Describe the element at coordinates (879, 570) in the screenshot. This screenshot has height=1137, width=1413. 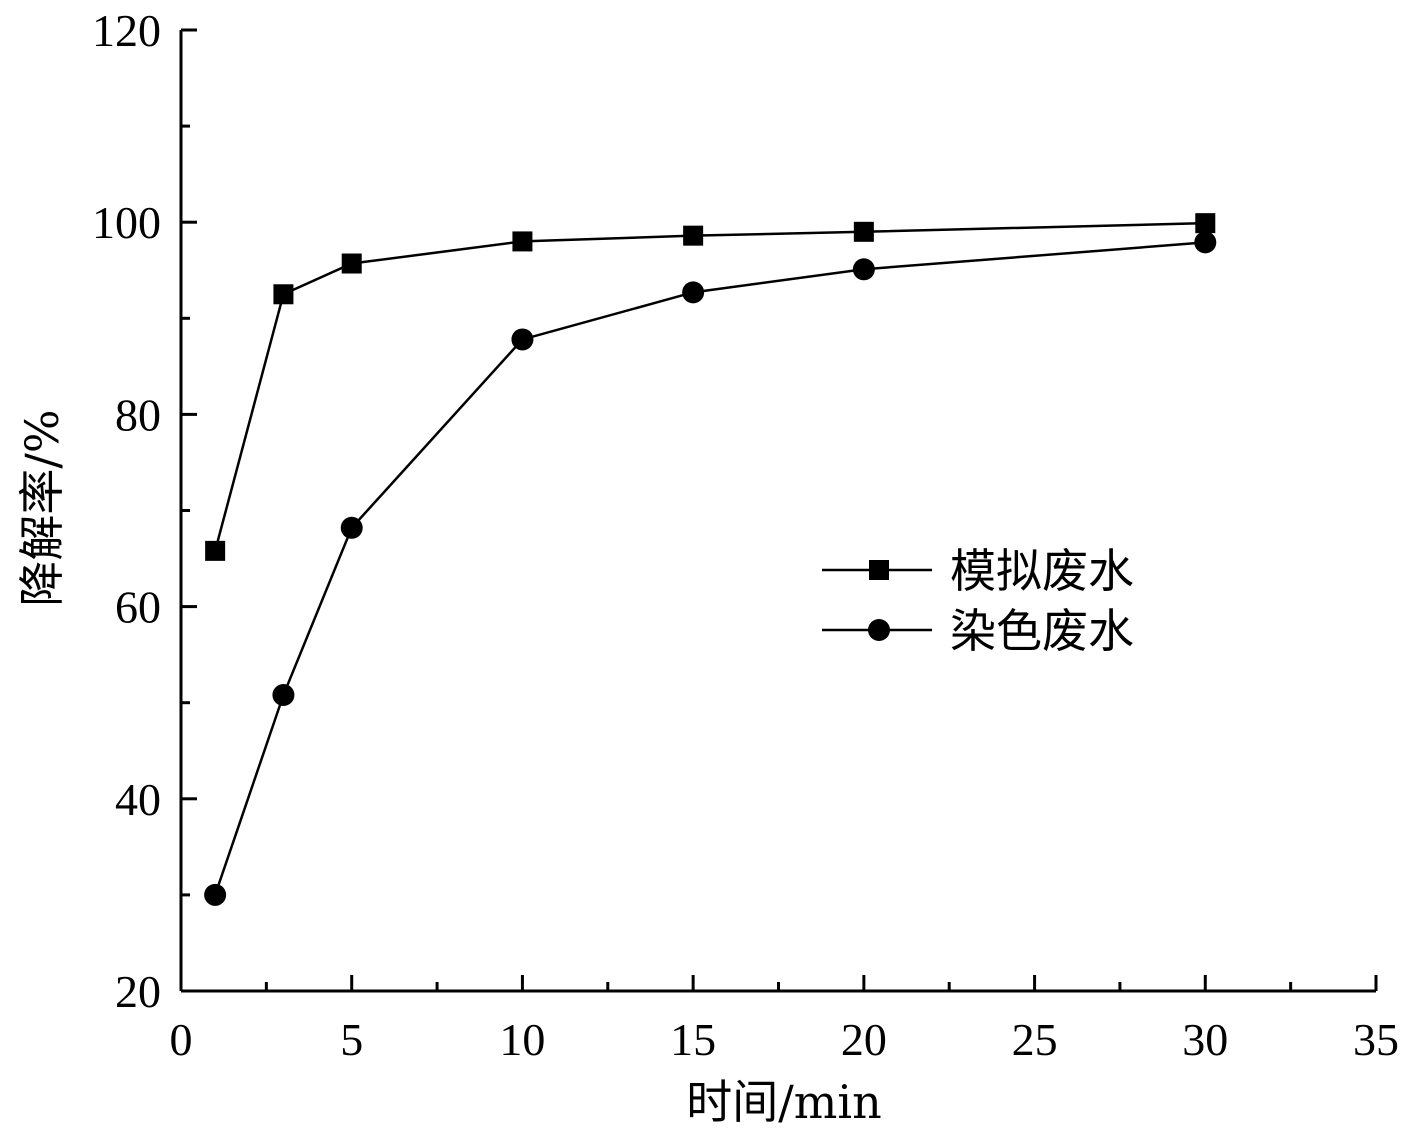
I see `legend-marker-square` at that location.